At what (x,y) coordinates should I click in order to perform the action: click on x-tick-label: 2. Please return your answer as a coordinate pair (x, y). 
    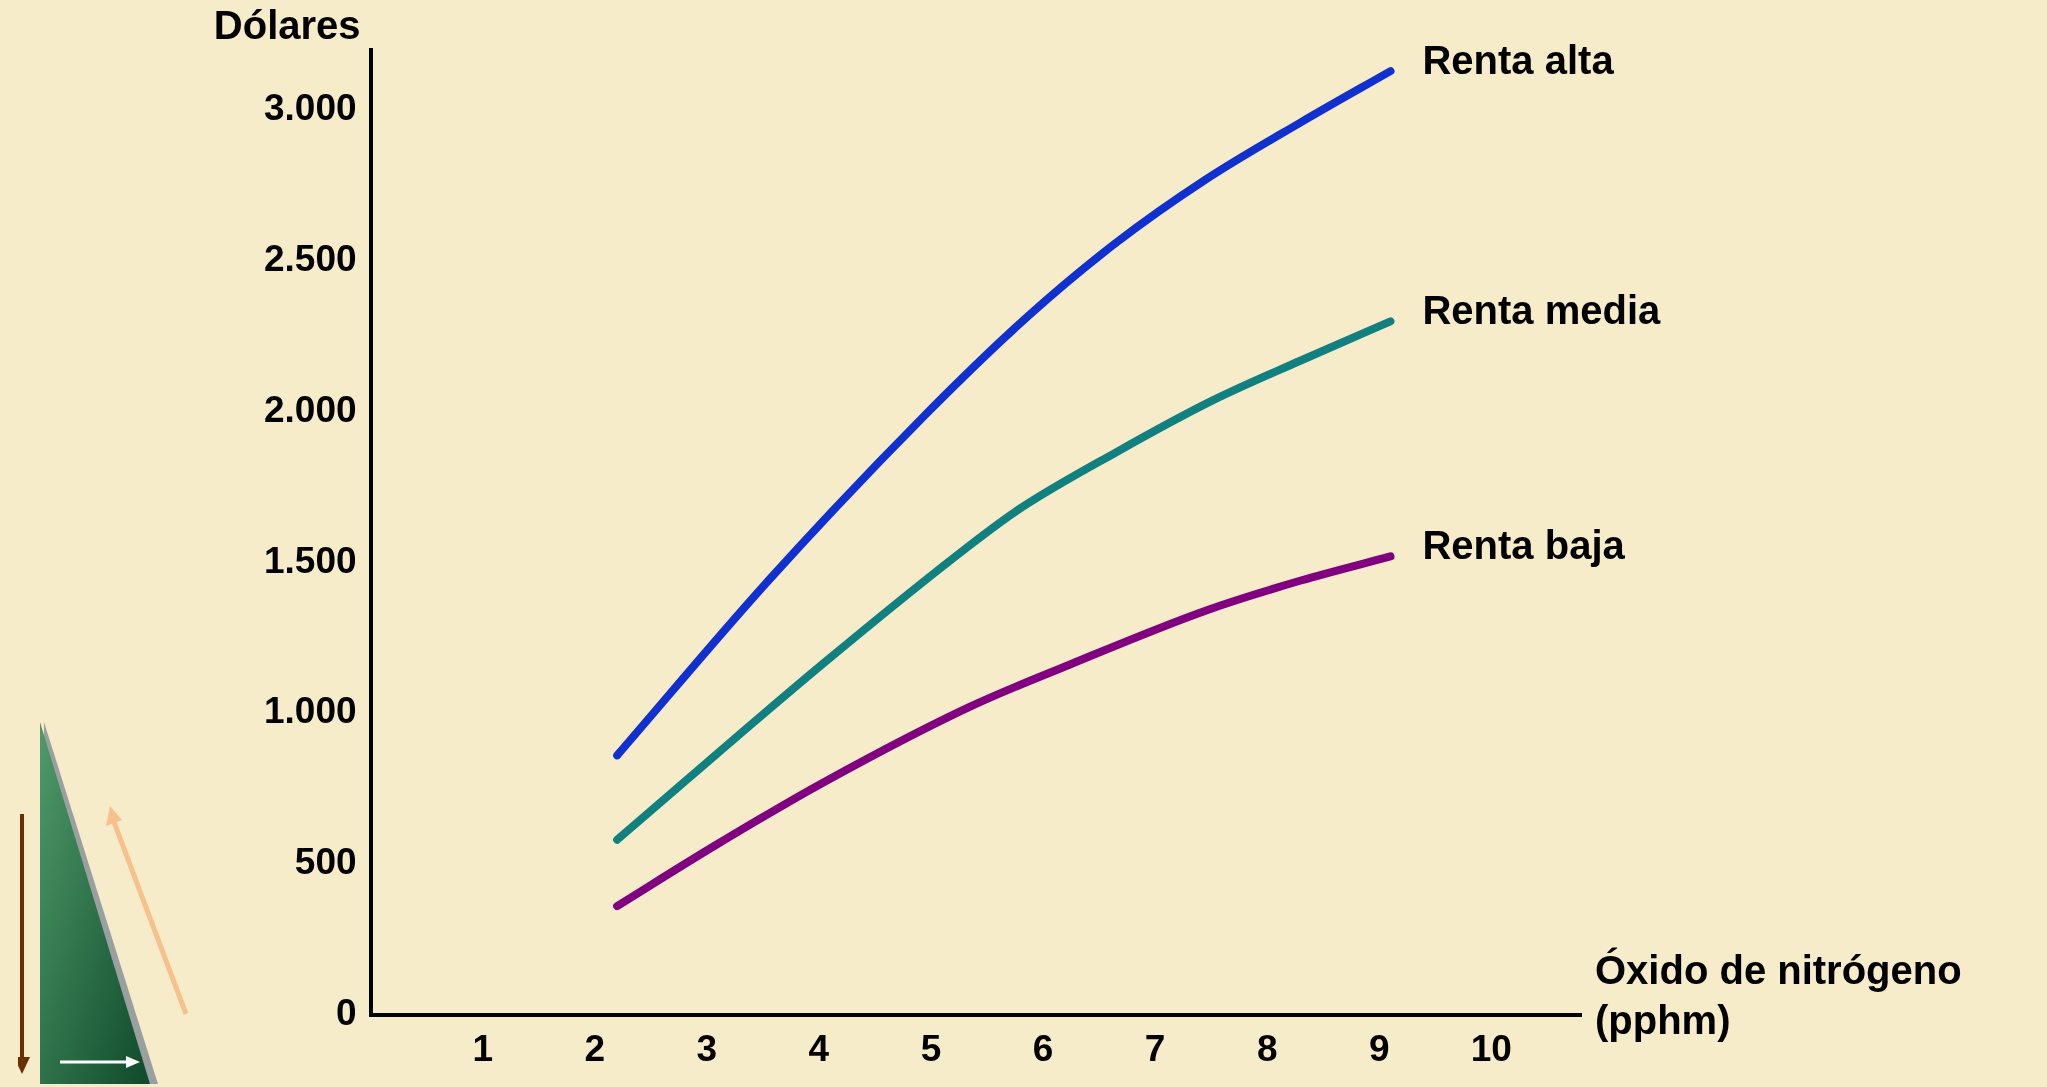
    Looking at the image, I should click on (595, 1048).